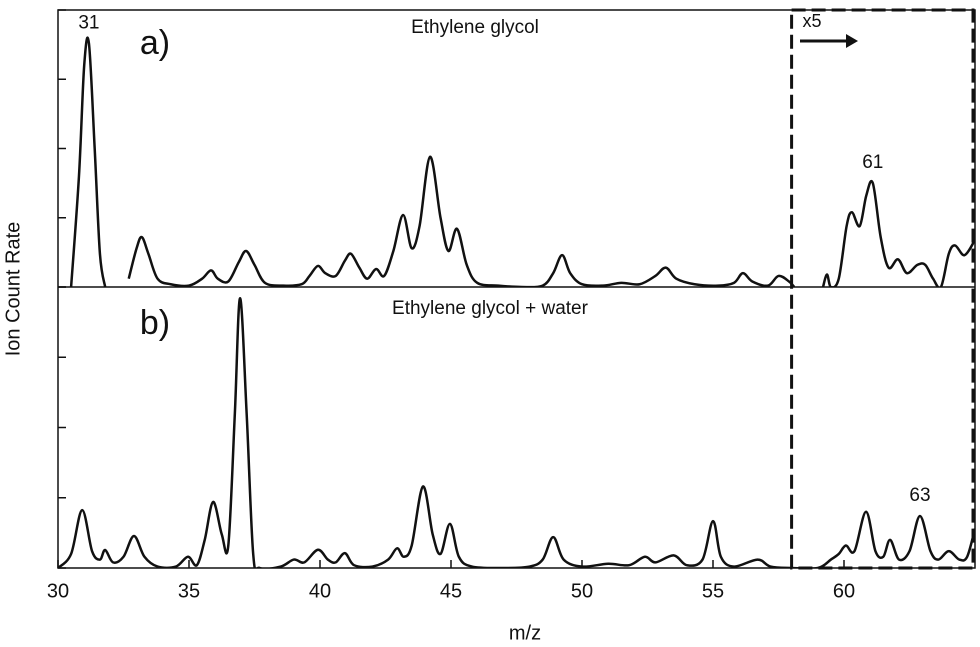 The height and width of the screenshot is (647, 980). What do you see at coordinates (189, 591) in the screenshot?
I see `x-tick-label: 35` at bounding box center [189, 591].